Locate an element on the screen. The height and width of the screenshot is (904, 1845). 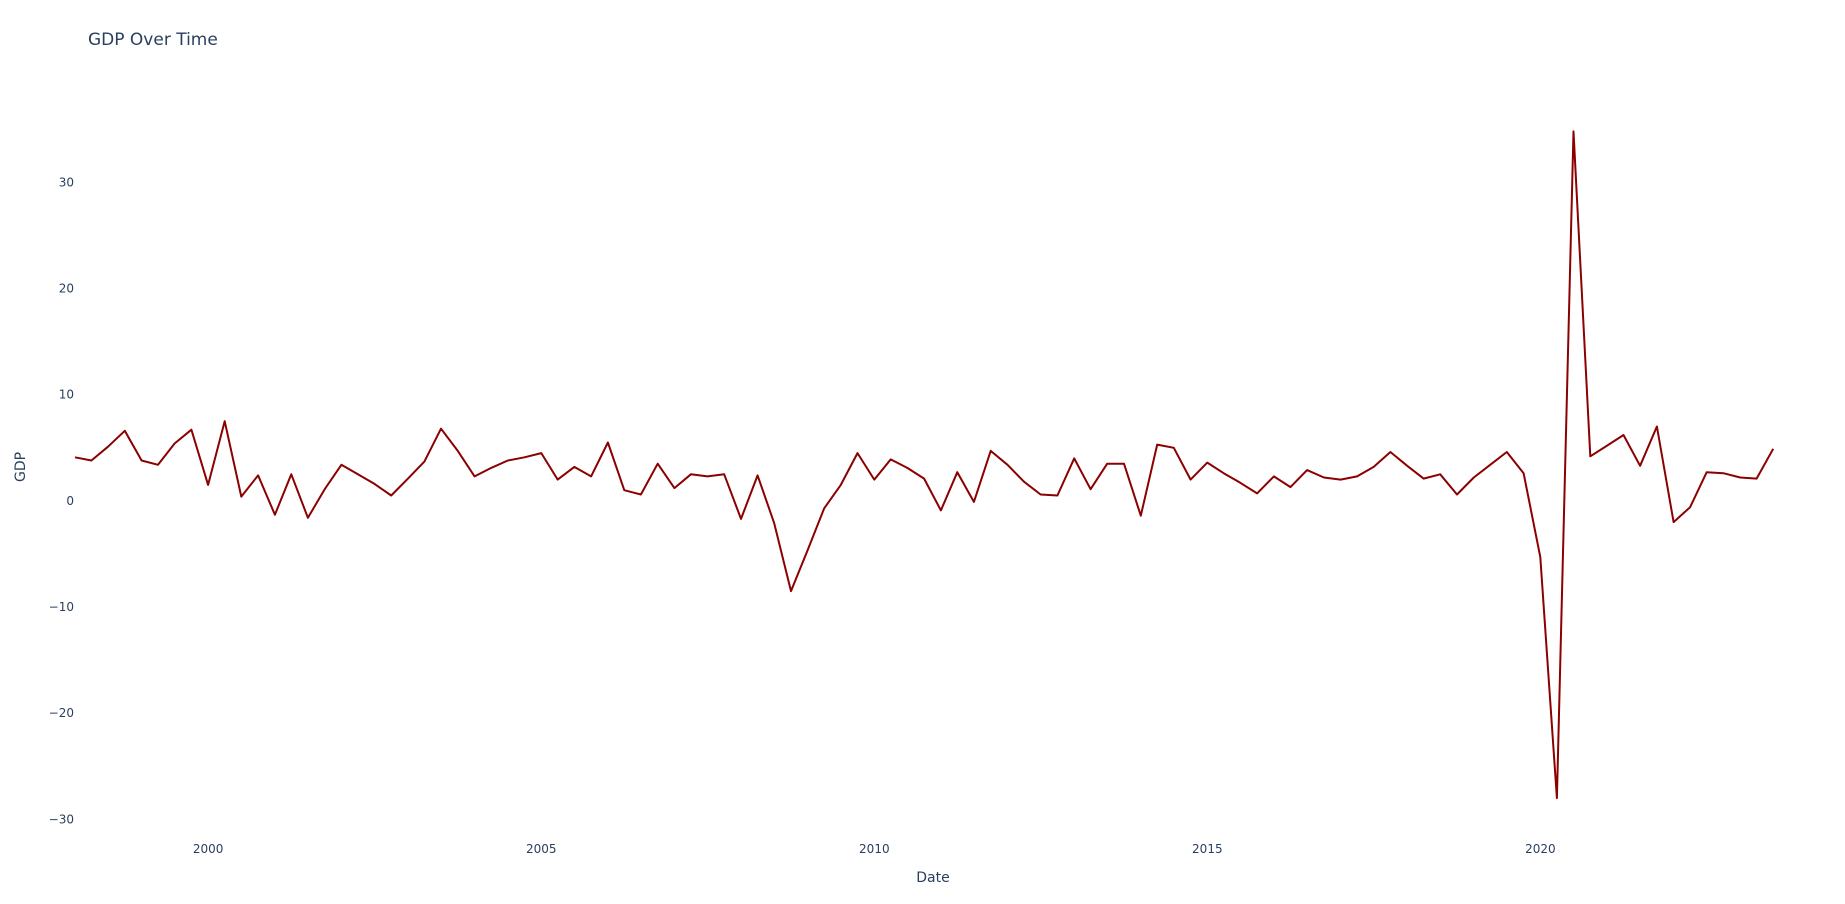
y-axis-ticks: 30 20 10 0 −10 −20 −30 is located at coordinates (61, 500).